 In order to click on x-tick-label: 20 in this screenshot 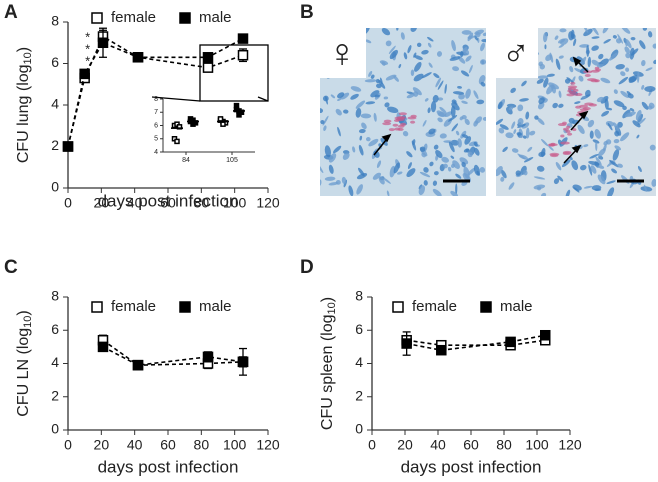, I will do `click(405, 445)`.